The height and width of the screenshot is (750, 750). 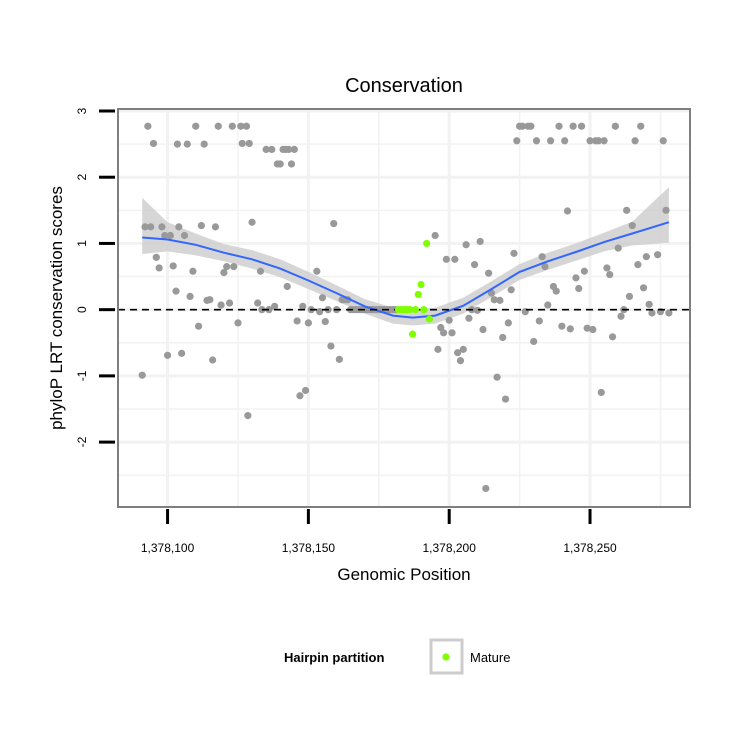 I want to click on x-tick-label: 1,378,100, so click(x=168, y=548).